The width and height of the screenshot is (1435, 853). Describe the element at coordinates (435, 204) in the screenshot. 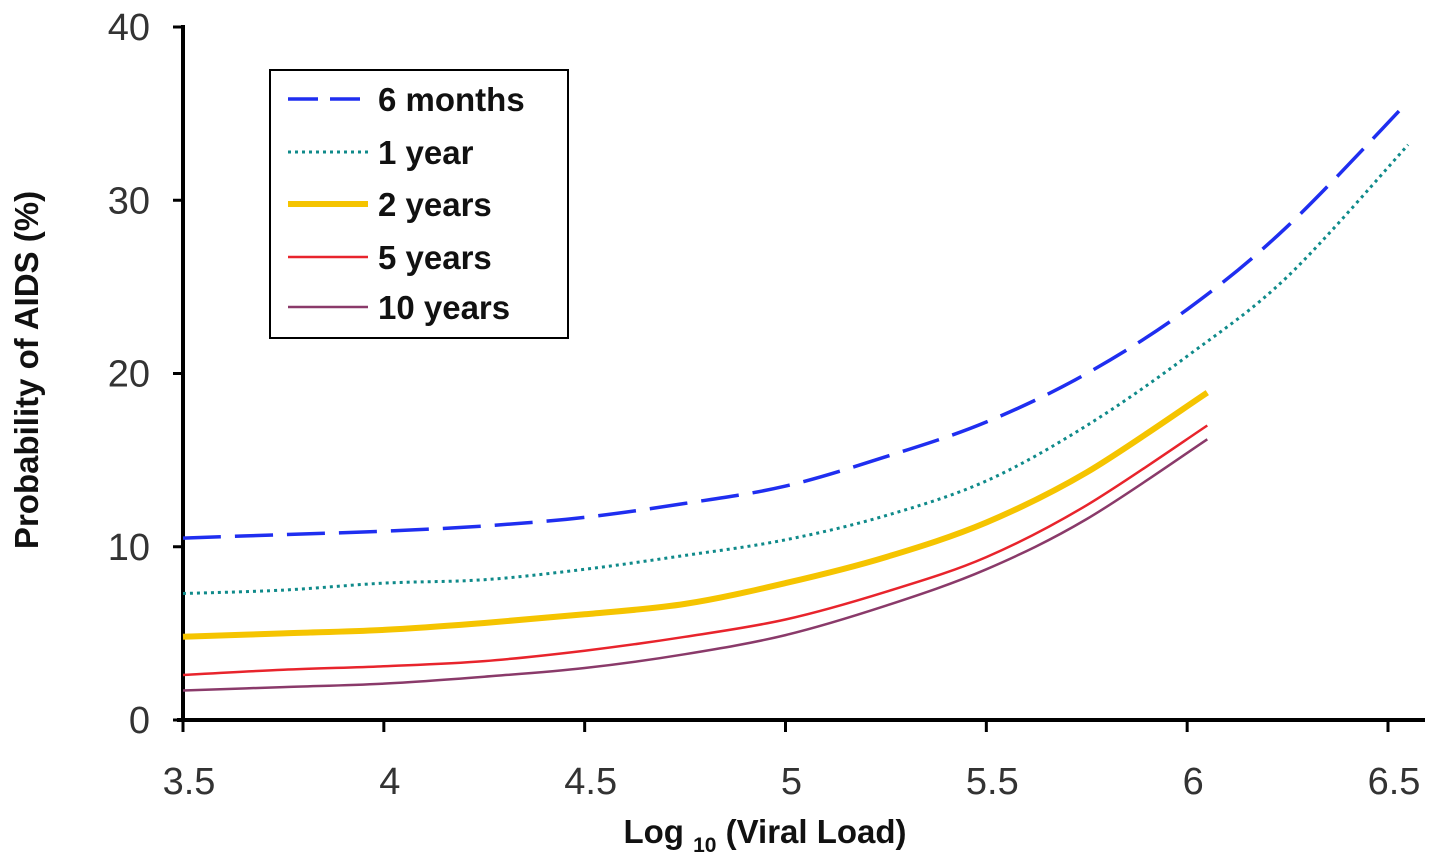

I see `legend-label-2: 2 years` at that location.